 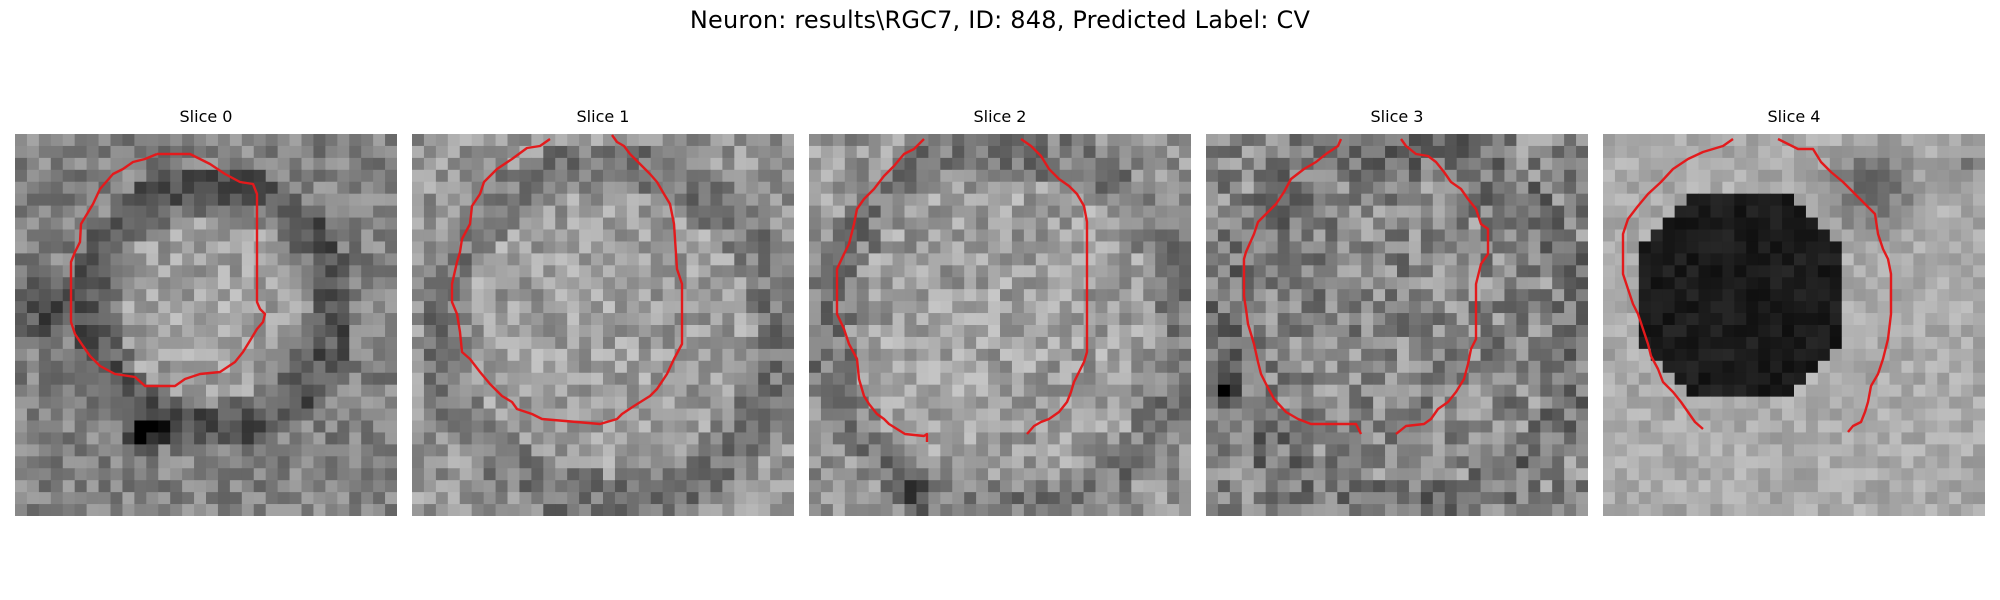 I want to click on slice-title: Slice 1, so click(x=603, y=116).